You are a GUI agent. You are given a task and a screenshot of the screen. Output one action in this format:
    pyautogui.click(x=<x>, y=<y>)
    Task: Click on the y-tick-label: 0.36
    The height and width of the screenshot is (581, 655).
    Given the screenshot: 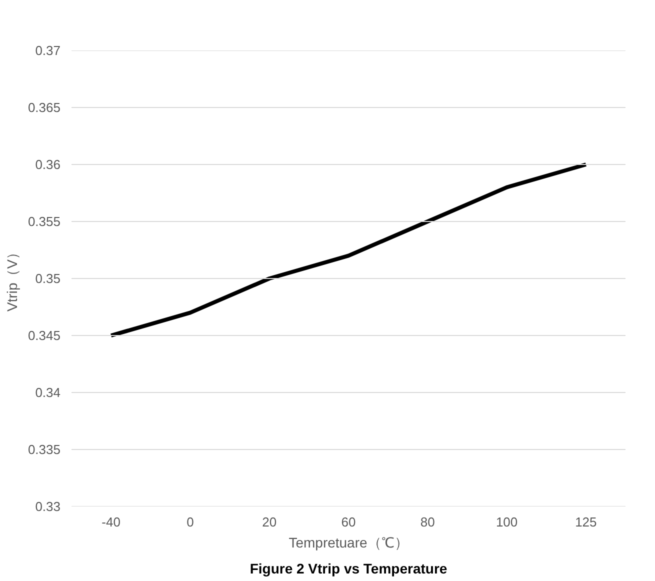 What is the action you would take?
    pyautogui.click(x=48, y=164)
    